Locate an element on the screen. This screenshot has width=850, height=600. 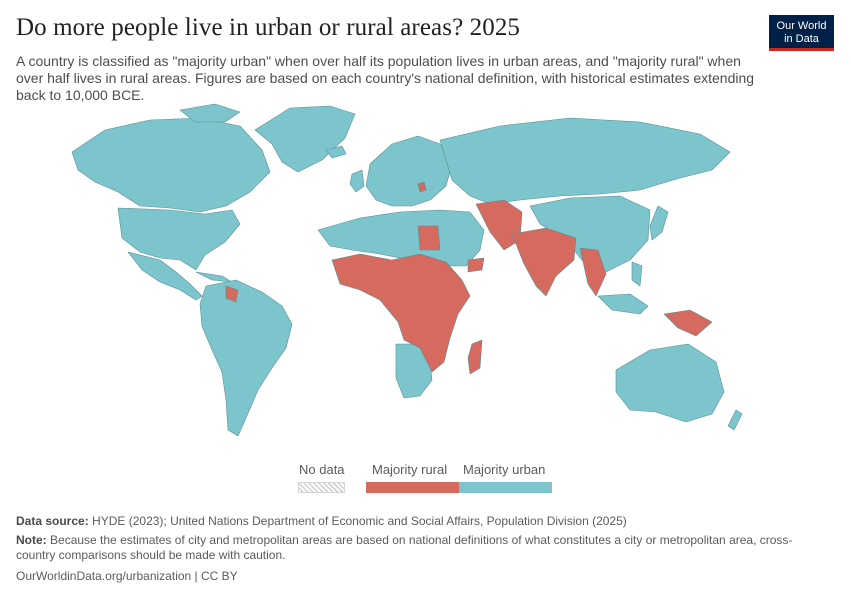
legend-label-rural: Majority rural is located at coordinates (410, 469).